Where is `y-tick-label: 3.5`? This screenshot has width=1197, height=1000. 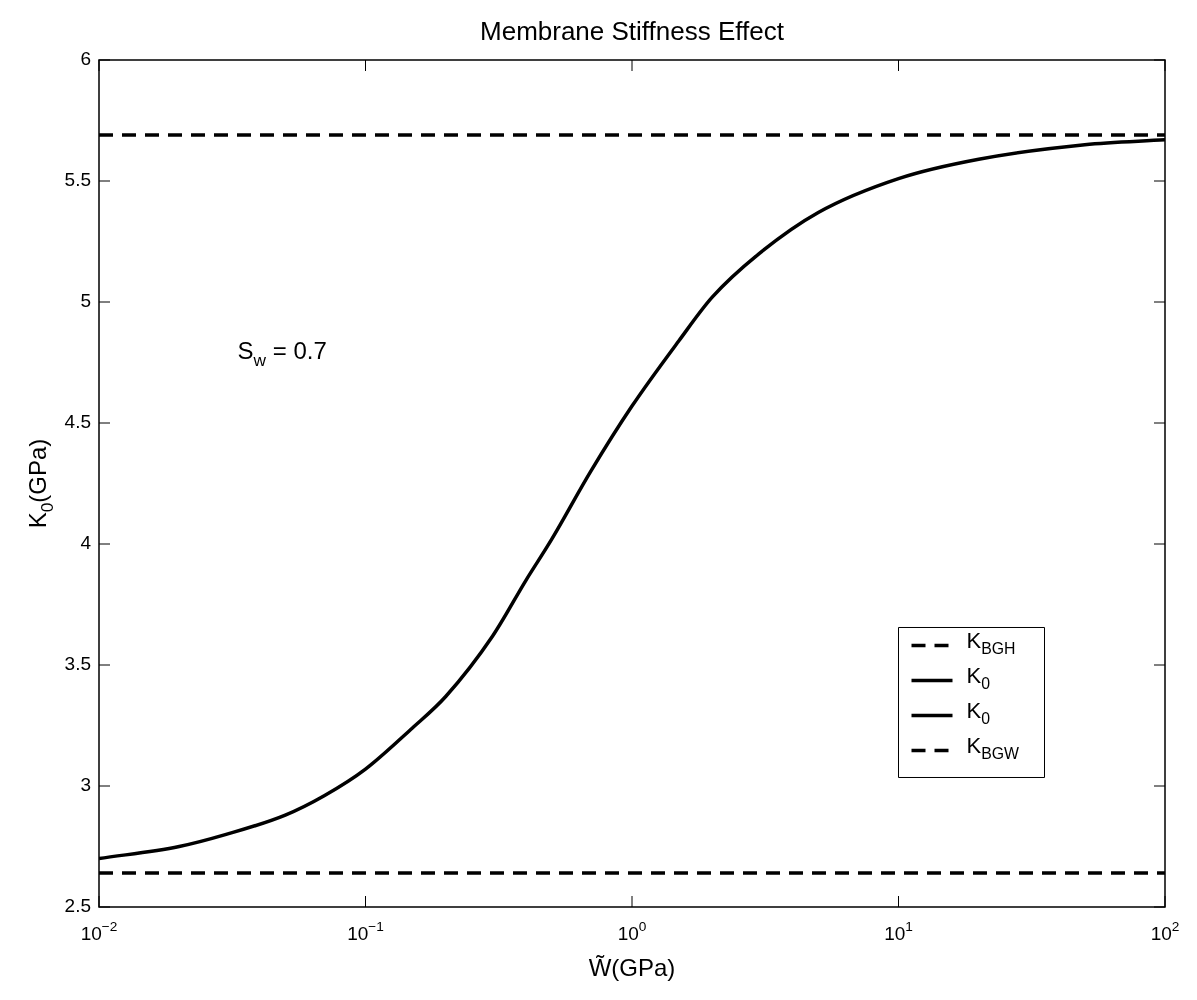
y-tick-label: 3.5 is located at coordinates (78, 664).